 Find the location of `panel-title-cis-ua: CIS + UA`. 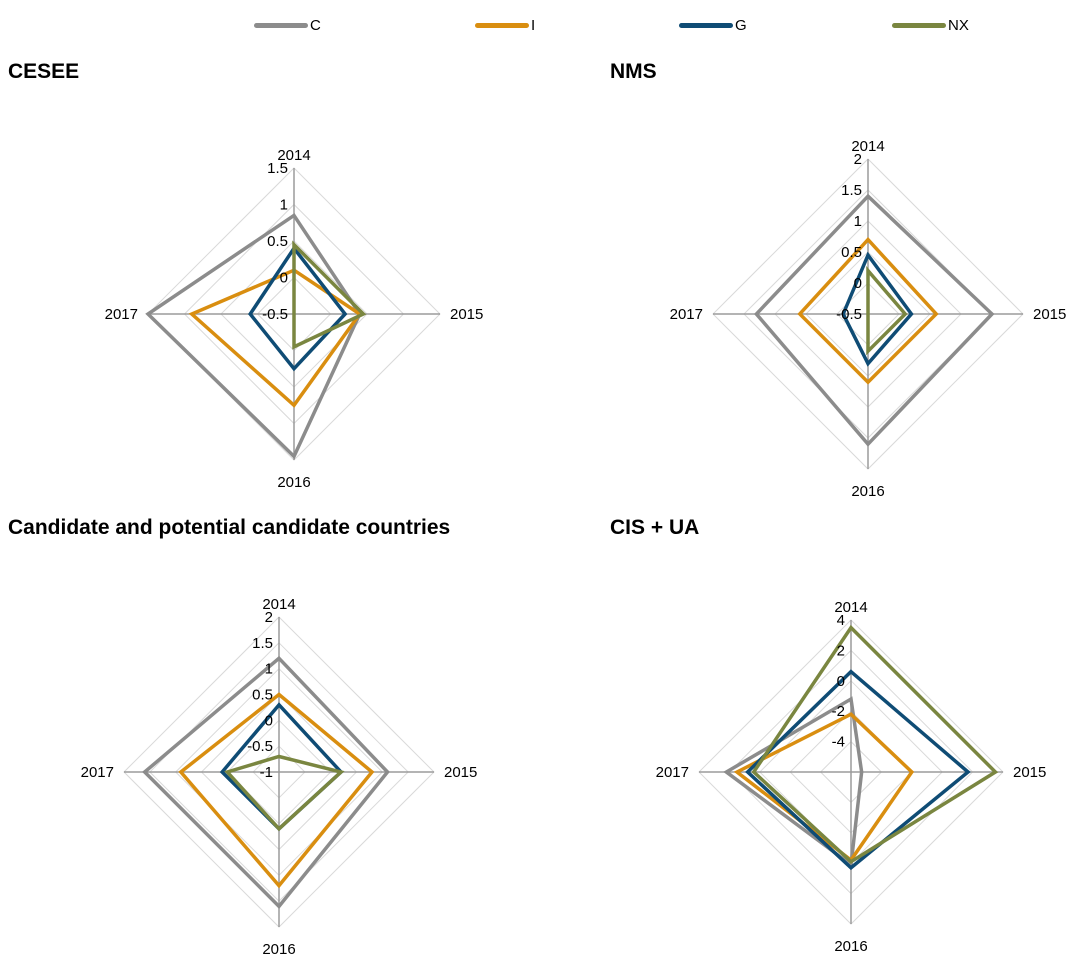

panel-title-cis-ua: CIS + UA is located at coordinates (655, 527).